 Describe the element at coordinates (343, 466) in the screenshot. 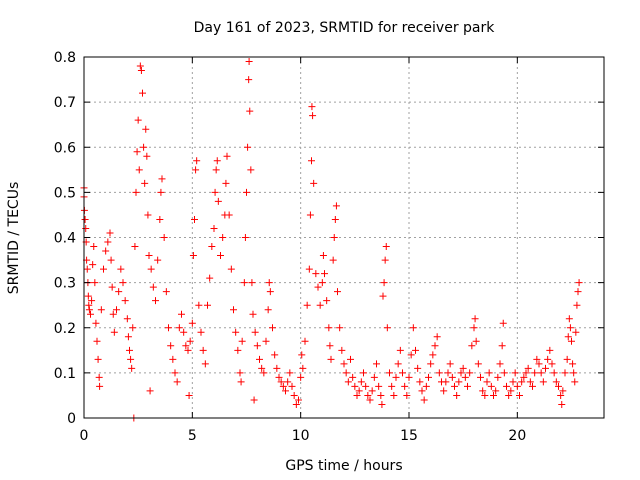

I see `x-axis-label: GPS time / hours` at that location.